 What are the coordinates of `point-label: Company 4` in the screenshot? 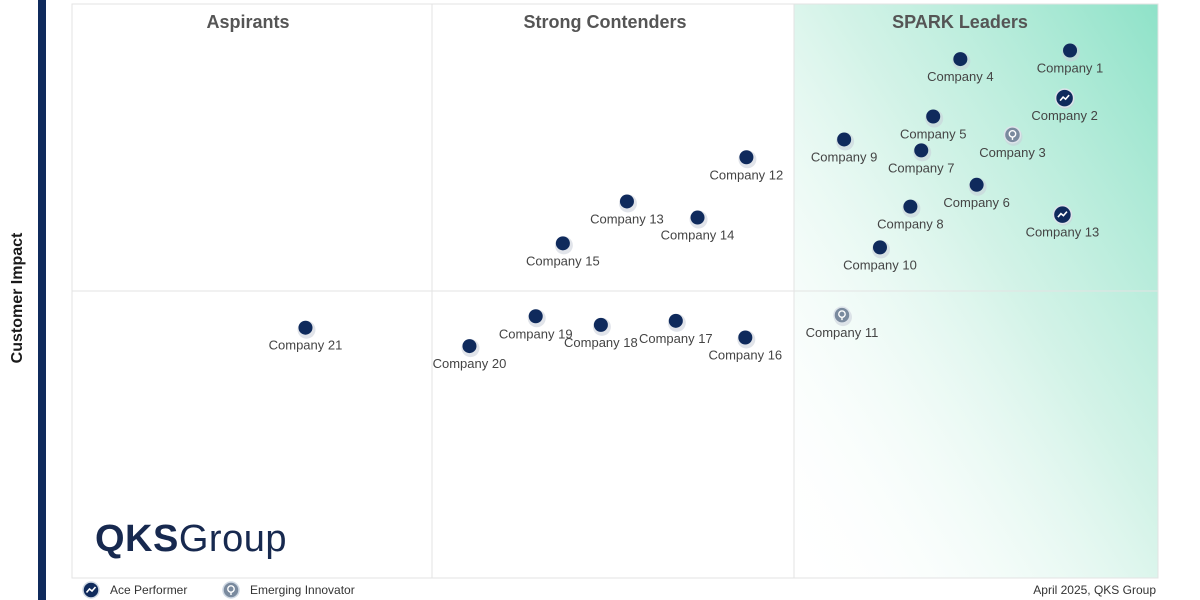 It's located at (960, 76).